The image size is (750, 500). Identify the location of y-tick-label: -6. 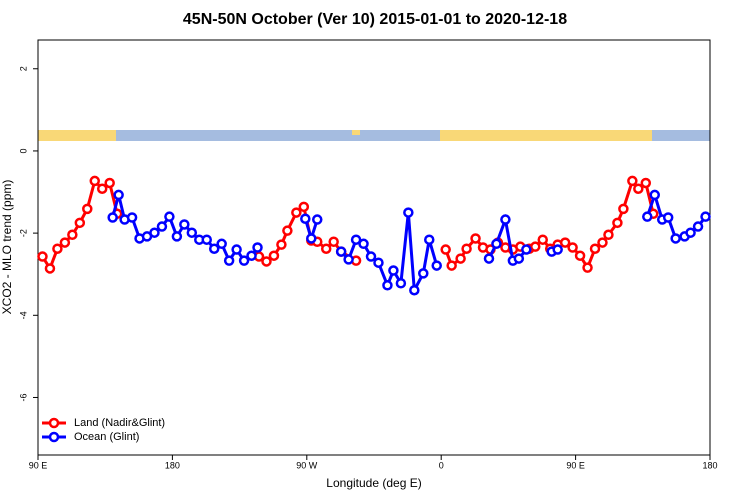
(23, 397).